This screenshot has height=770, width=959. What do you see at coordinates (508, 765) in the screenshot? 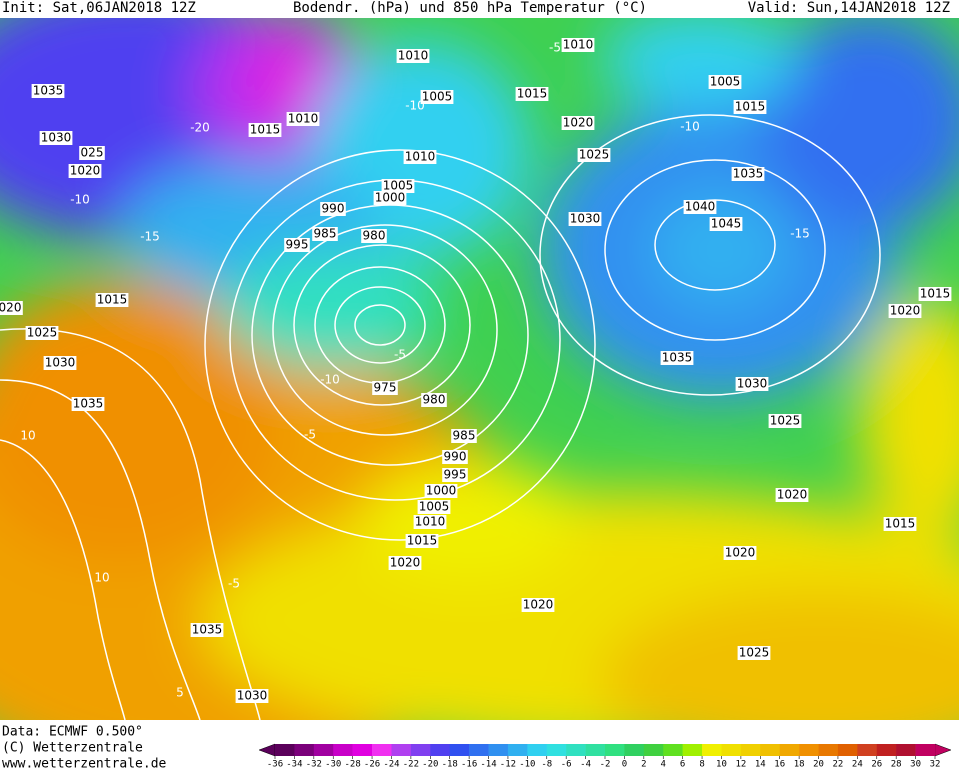
I see `colorbar-tick-label: -12` at bounding box center [508, 765].